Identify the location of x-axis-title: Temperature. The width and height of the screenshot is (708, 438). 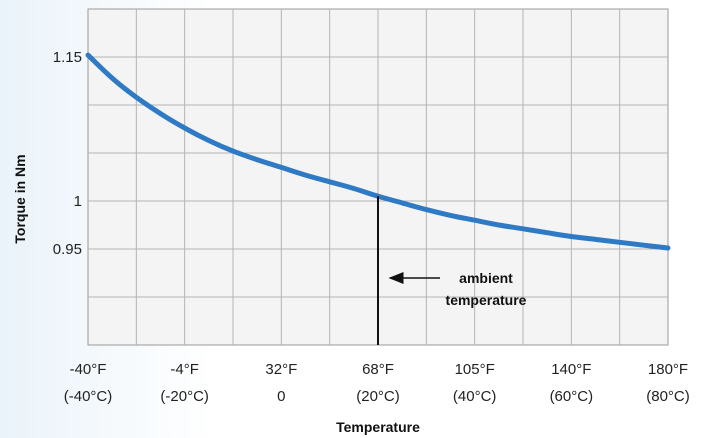
(378, 427).